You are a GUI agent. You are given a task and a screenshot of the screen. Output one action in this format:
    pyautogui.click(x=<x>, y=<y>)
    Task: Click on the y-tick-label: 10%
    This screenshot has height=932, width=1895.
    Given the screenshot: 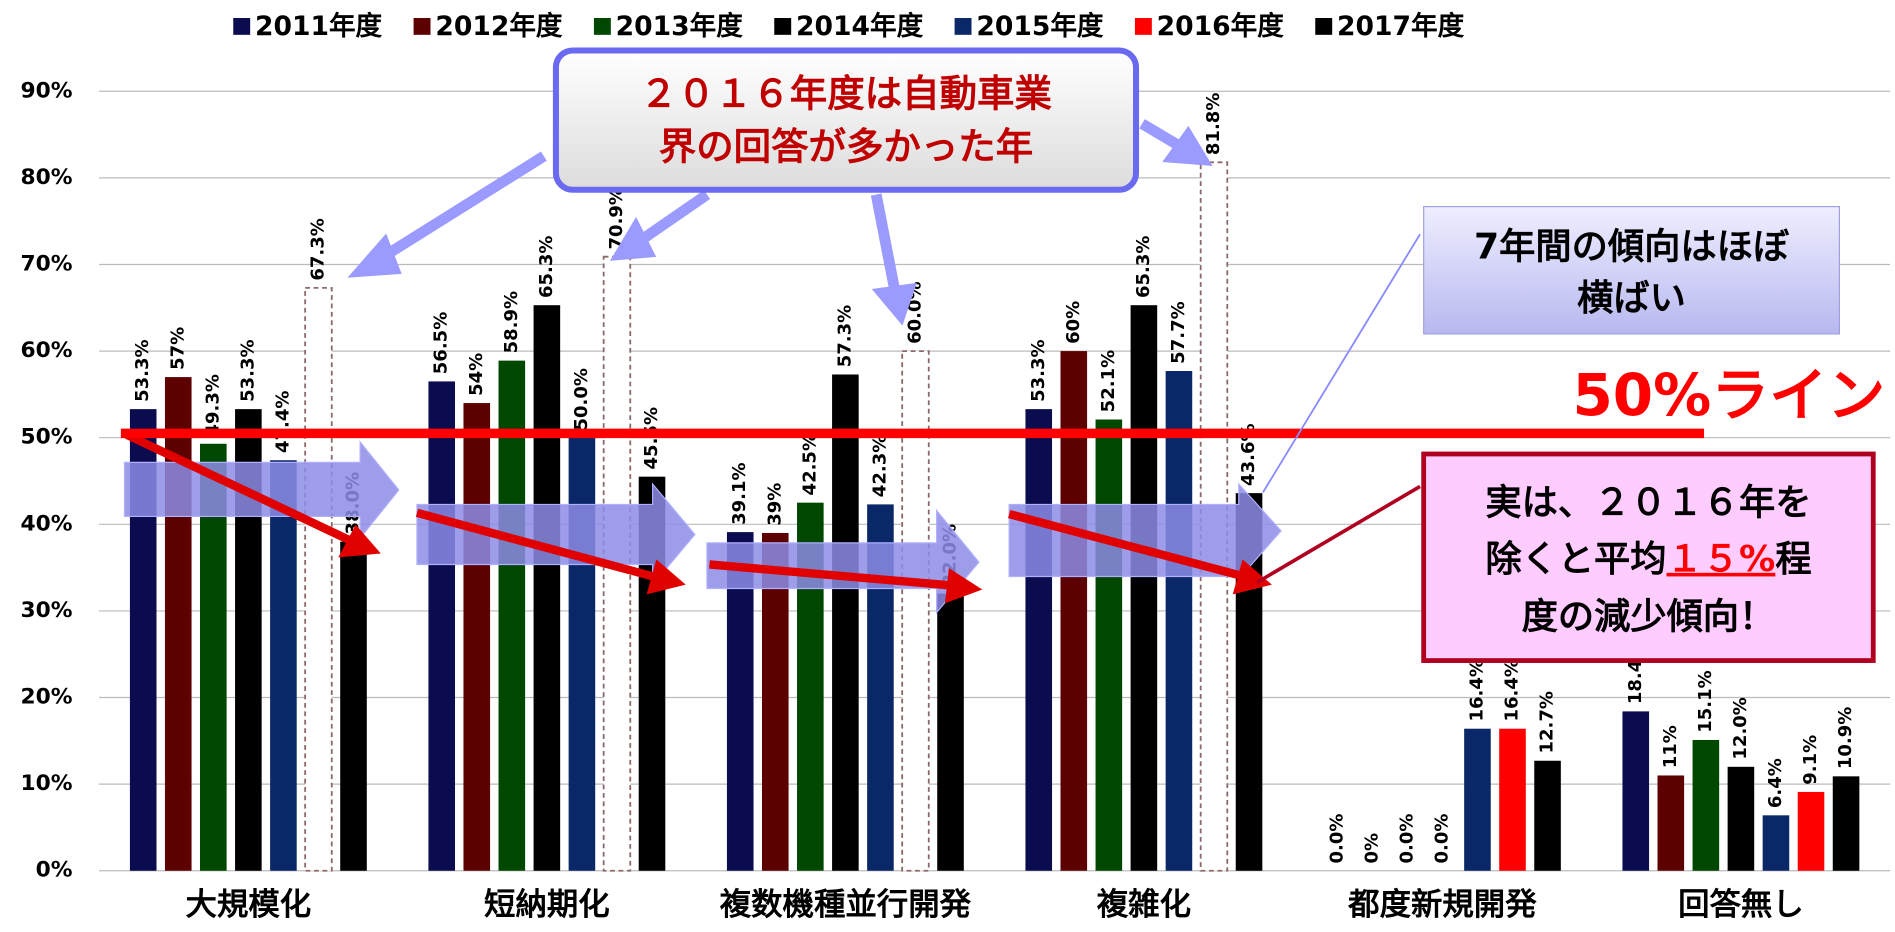 What is the action you would take?
    pyautogui.click(x=46, y=783)
    